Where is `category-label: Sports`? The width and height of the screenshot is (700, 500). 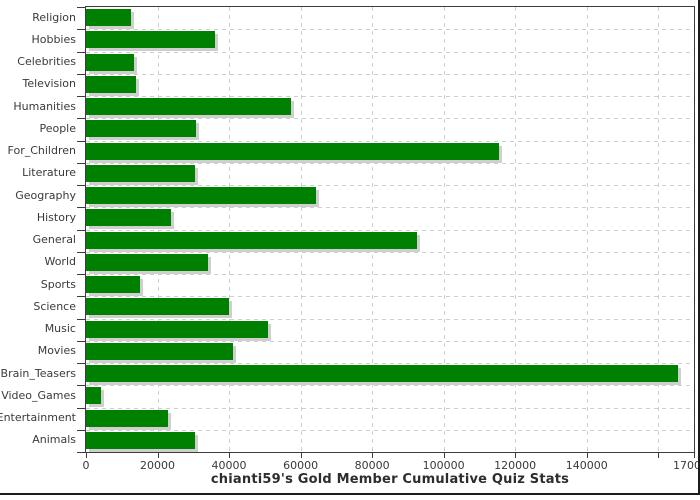 category-label: Sports is located at coordinates (58, 284).